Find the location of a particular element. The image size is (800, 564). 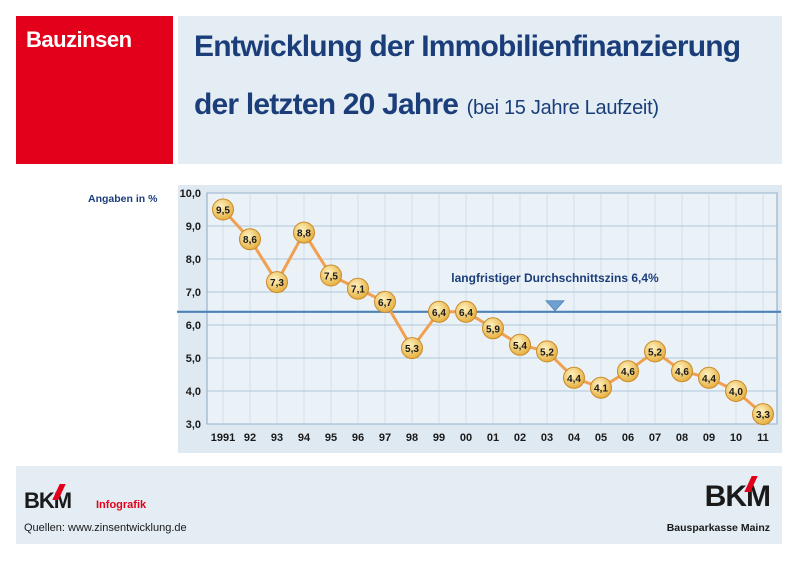

x-tick-label: 94 is located at coordinates (304, 438).